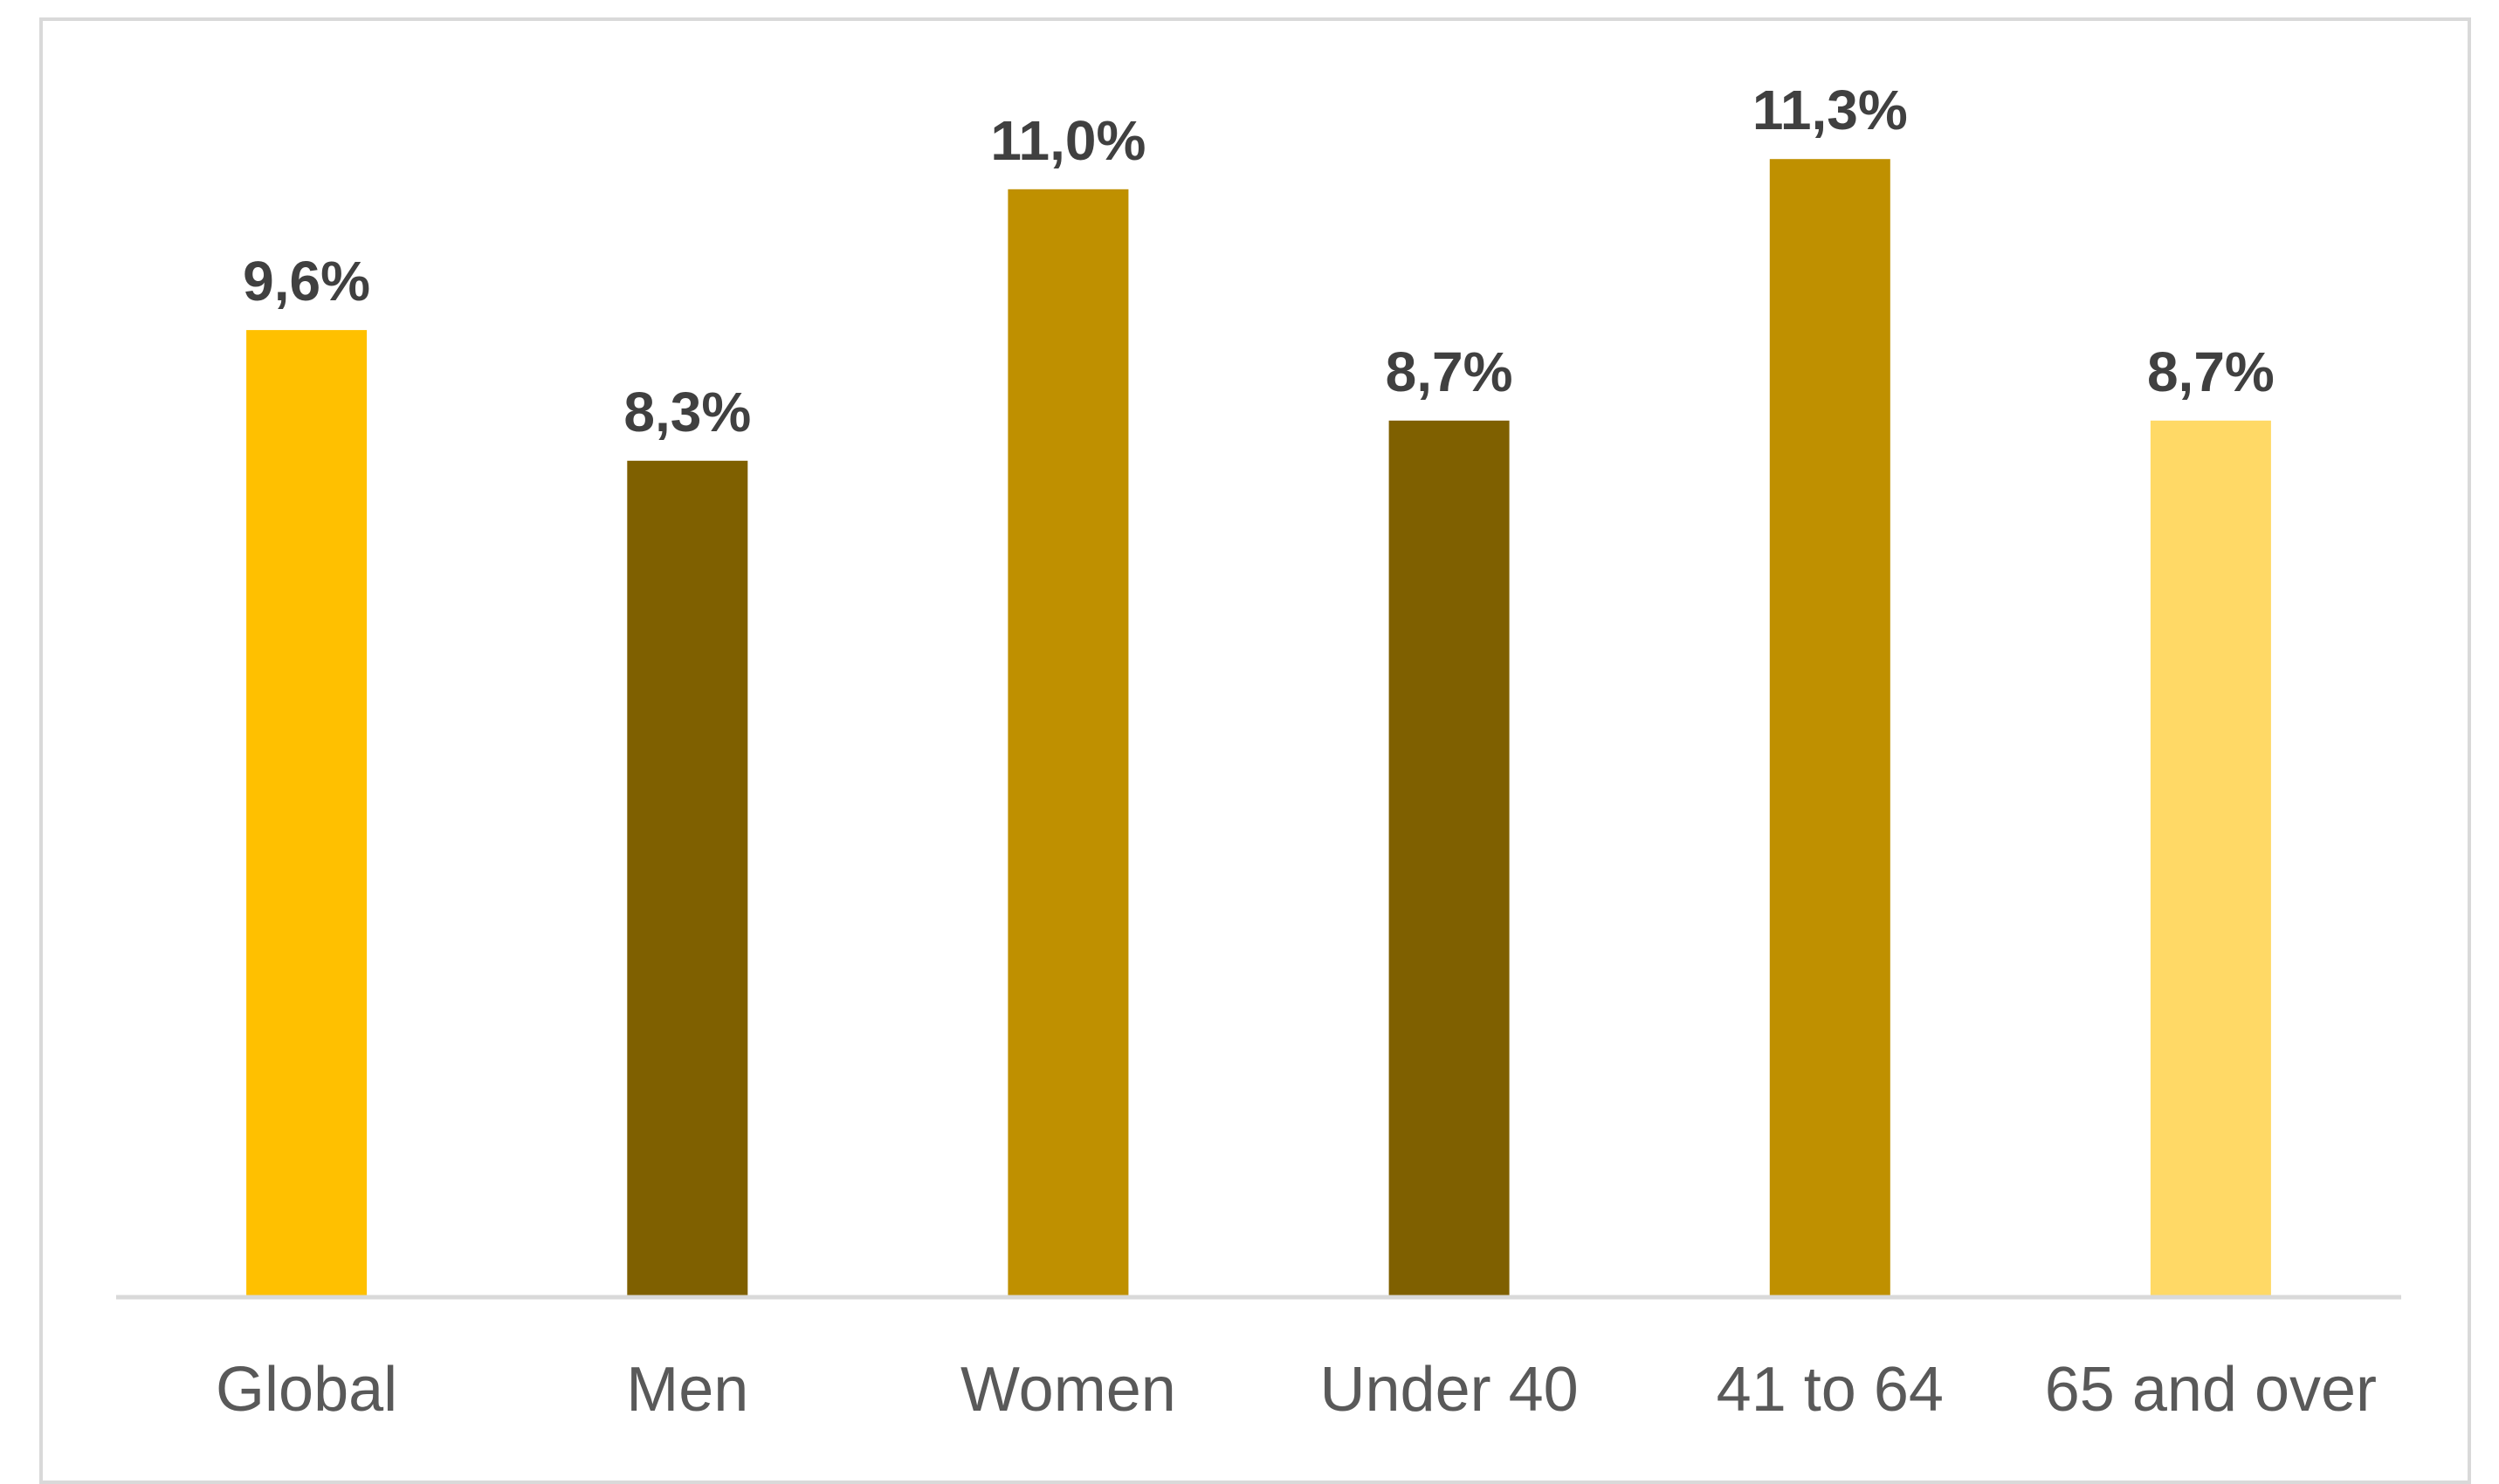  What do you see at coordinates (687, 1390) in the screenshot?
I see `x-tick-label-men: Men` at bounding box center [687, 1390].